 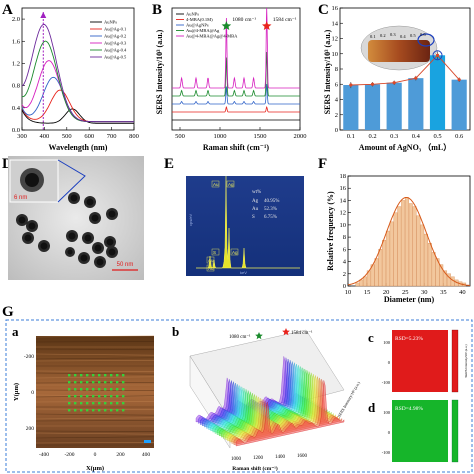 I want to click on x-tick-label-f: 10, so click(x=348, y=292).